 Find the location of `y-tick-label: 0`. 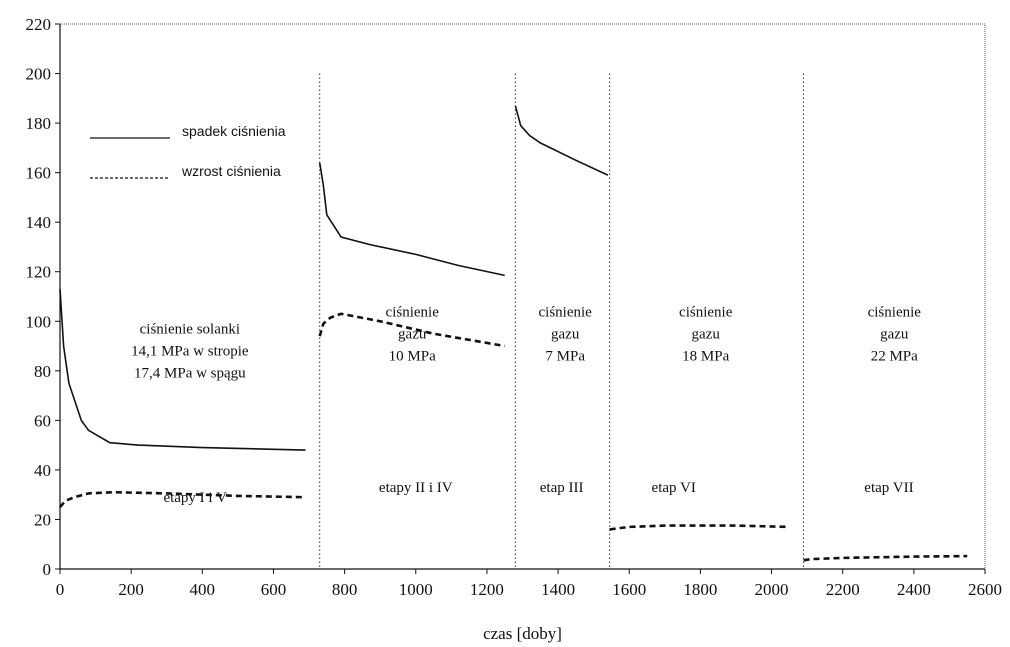

y-tick-label: 0 is located at coordinates (47, 569).